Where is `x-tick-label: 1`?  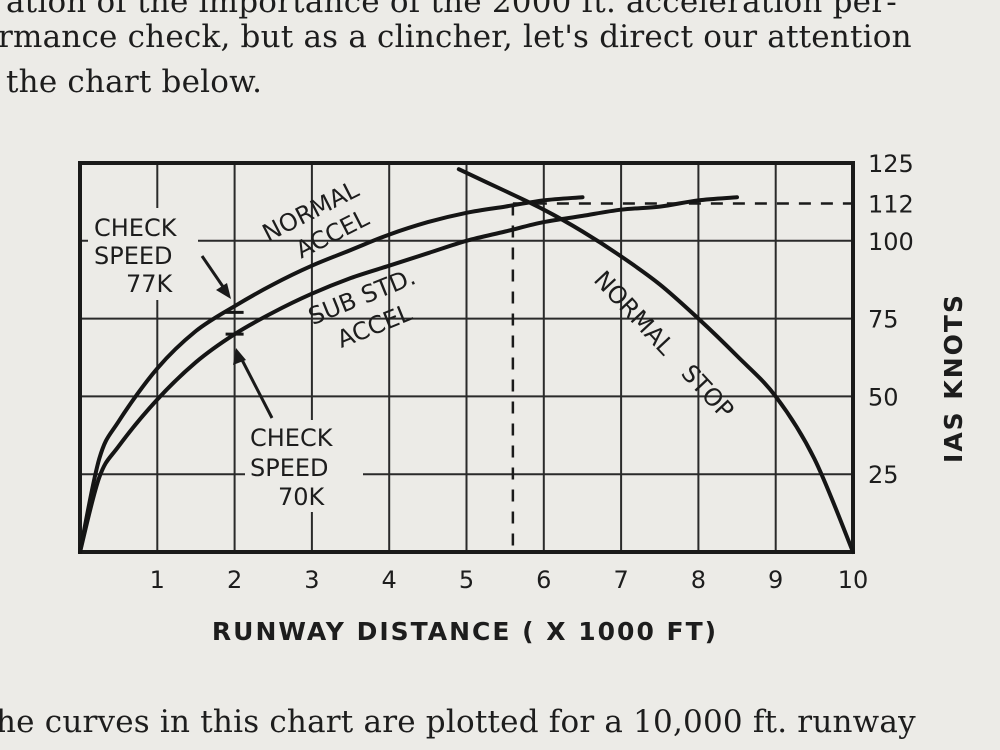
x-tick-label: 1 is located at coordinates (157, 580).